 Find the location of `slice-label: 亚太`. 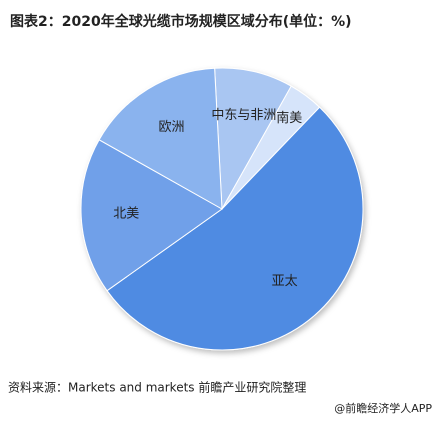

slice-label: 亚太 is located at coordinates (285, 281).